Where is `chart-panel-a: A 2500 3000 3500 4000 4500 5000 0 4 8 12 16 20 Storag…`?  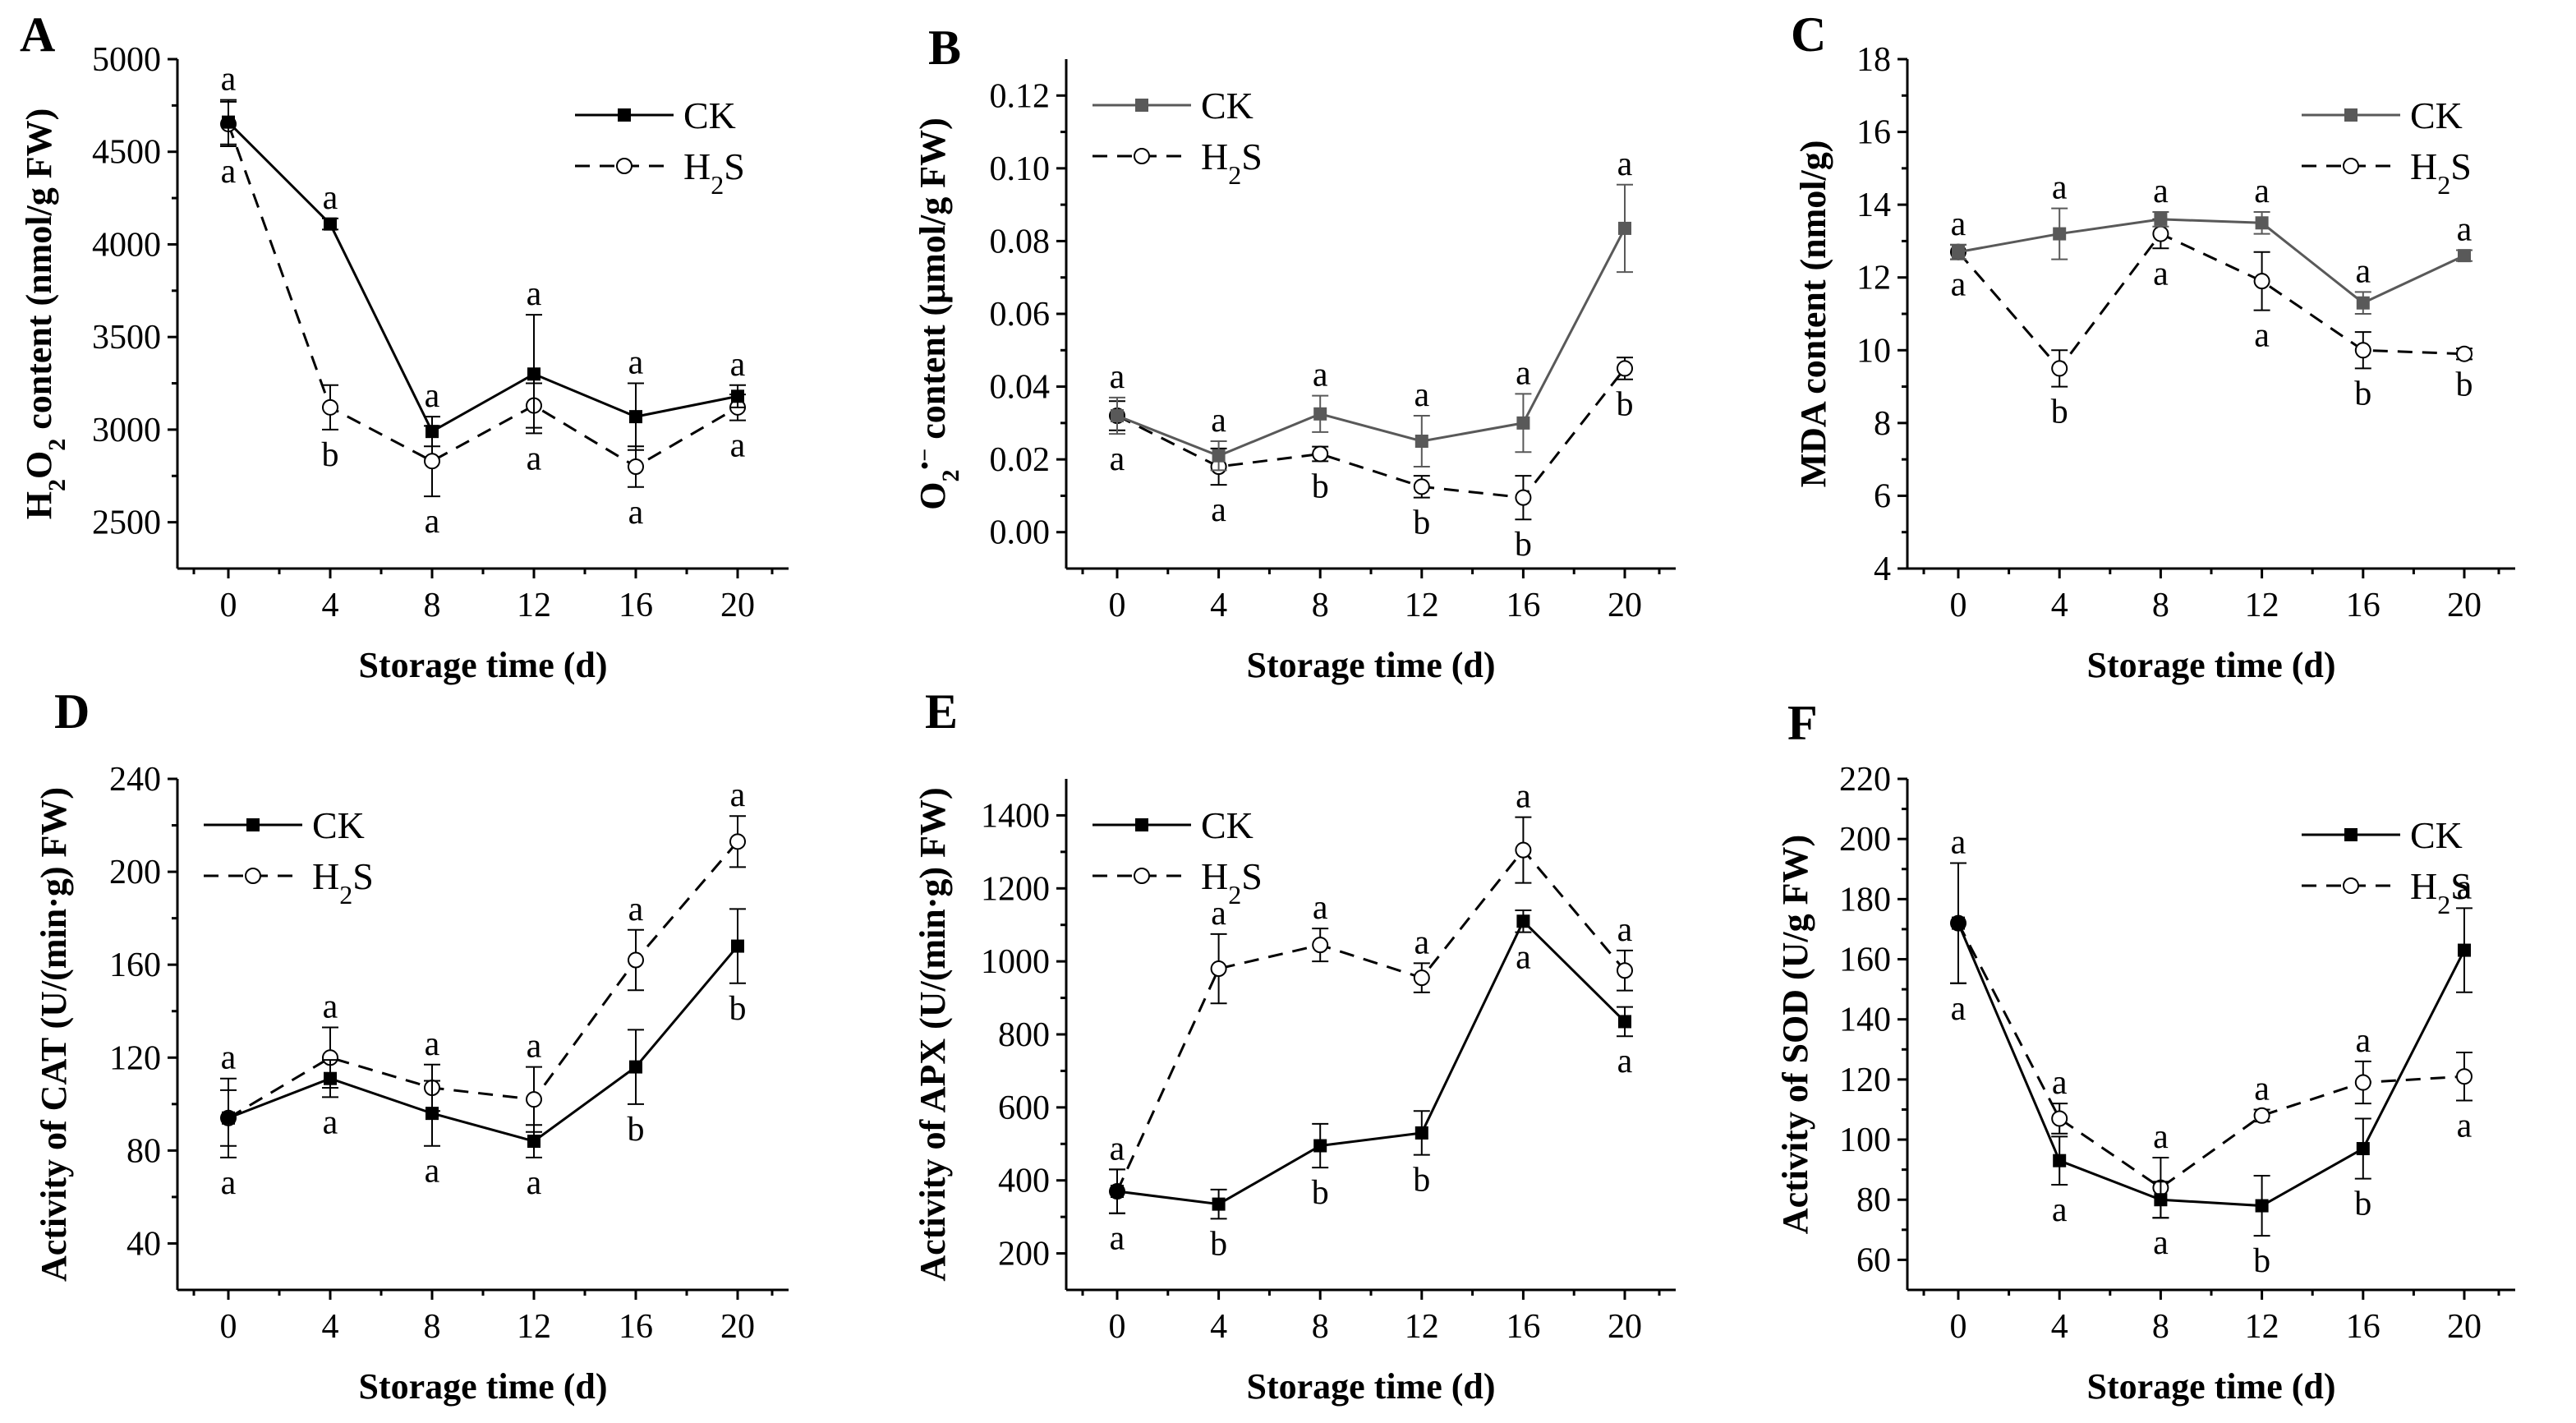 chart-panel-a: A 2500 3000 3500 4000 4500 5000 0 4 8 12 16 20 Storag… is located at coordinates (404, 346).